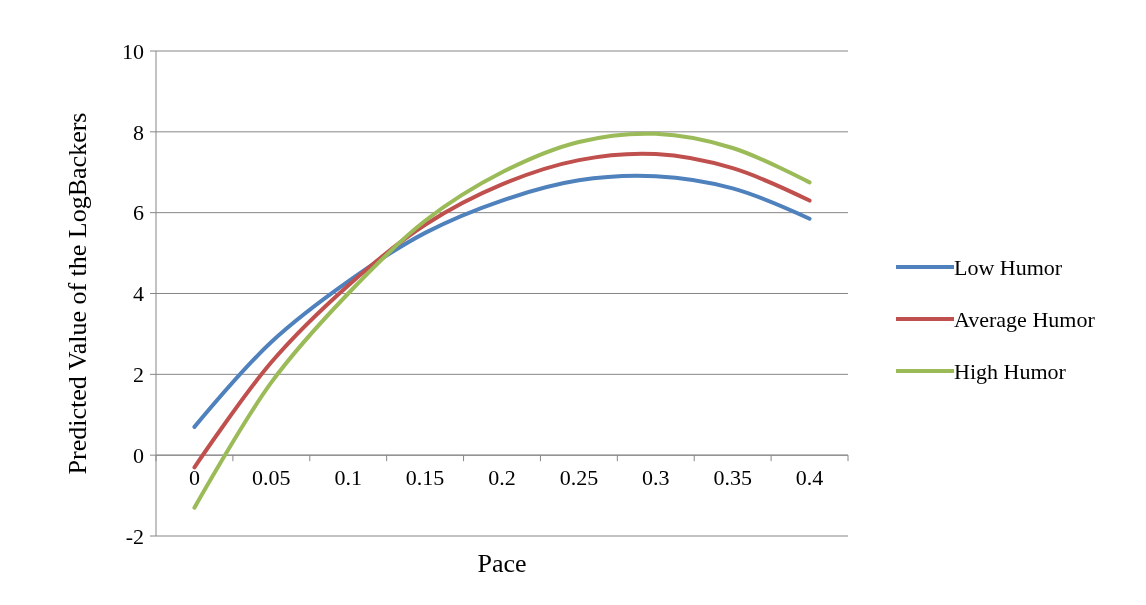  What do you see at coordinates (138, 132) in the screenshot?
I see `y-tick-label: 8` at bounding box center [138, 132].